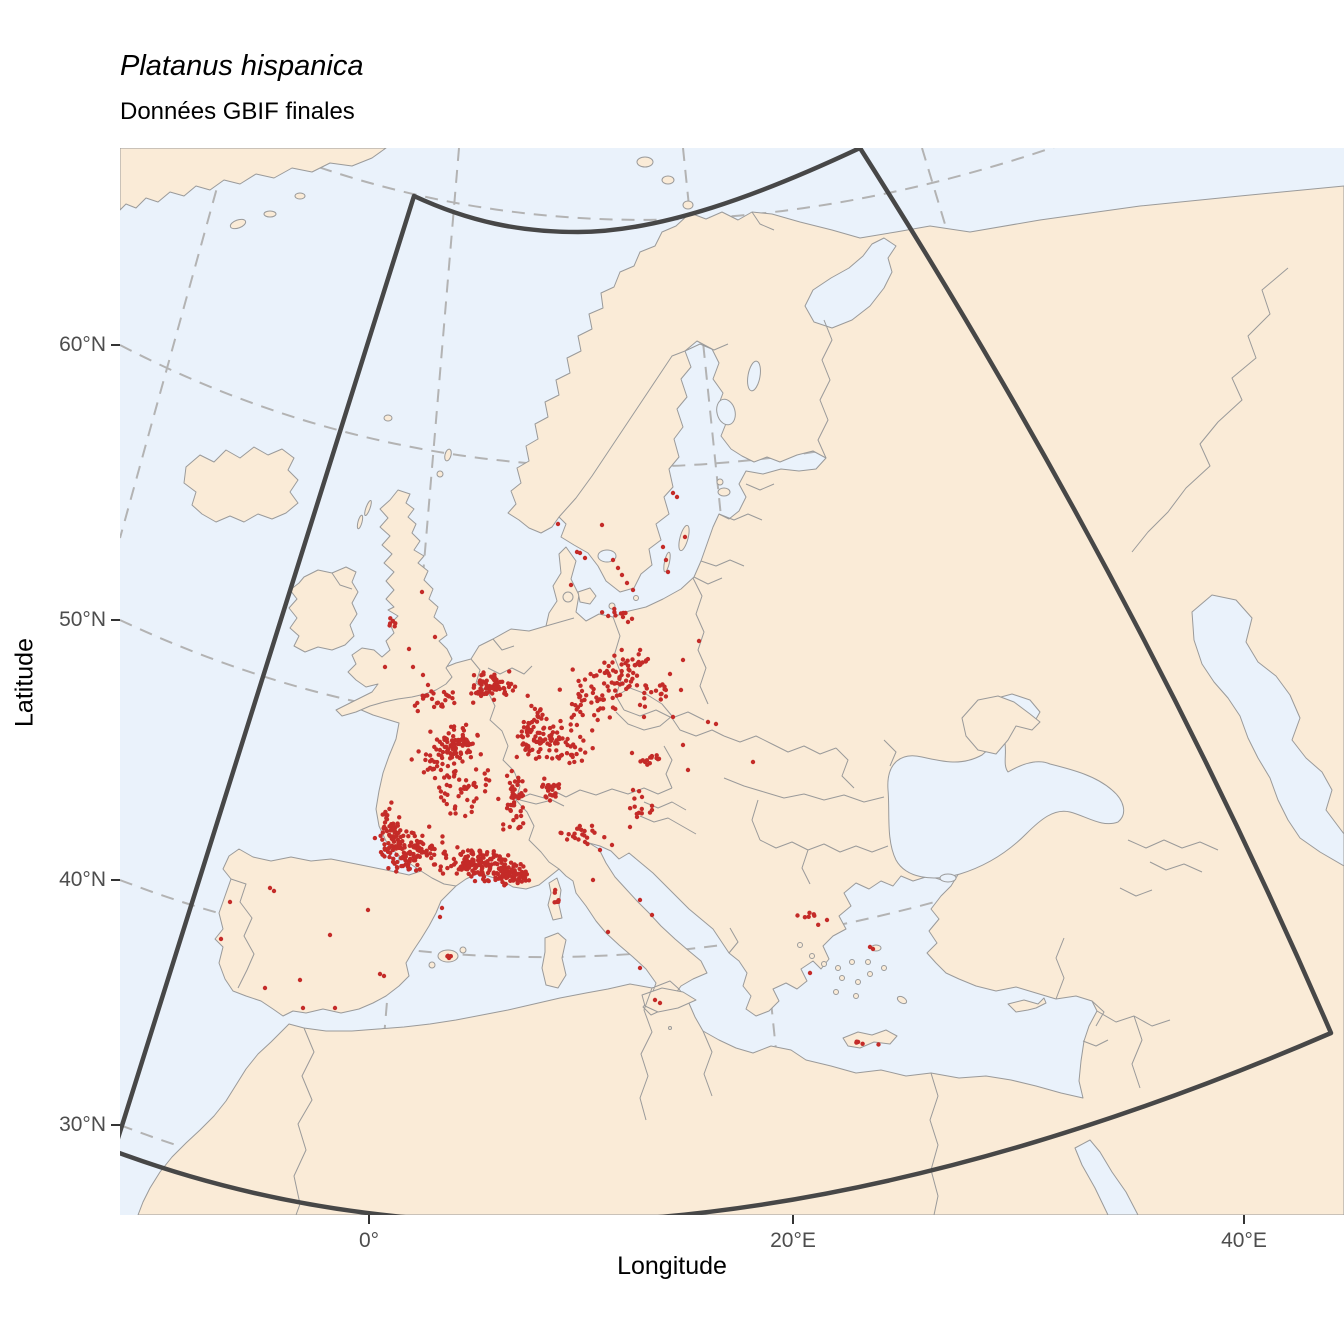 This screenshot has height=1344, width=1344. Describe the element at coordinates (726, 412) in the screenshot. I see `lake-ladoga` at that location.